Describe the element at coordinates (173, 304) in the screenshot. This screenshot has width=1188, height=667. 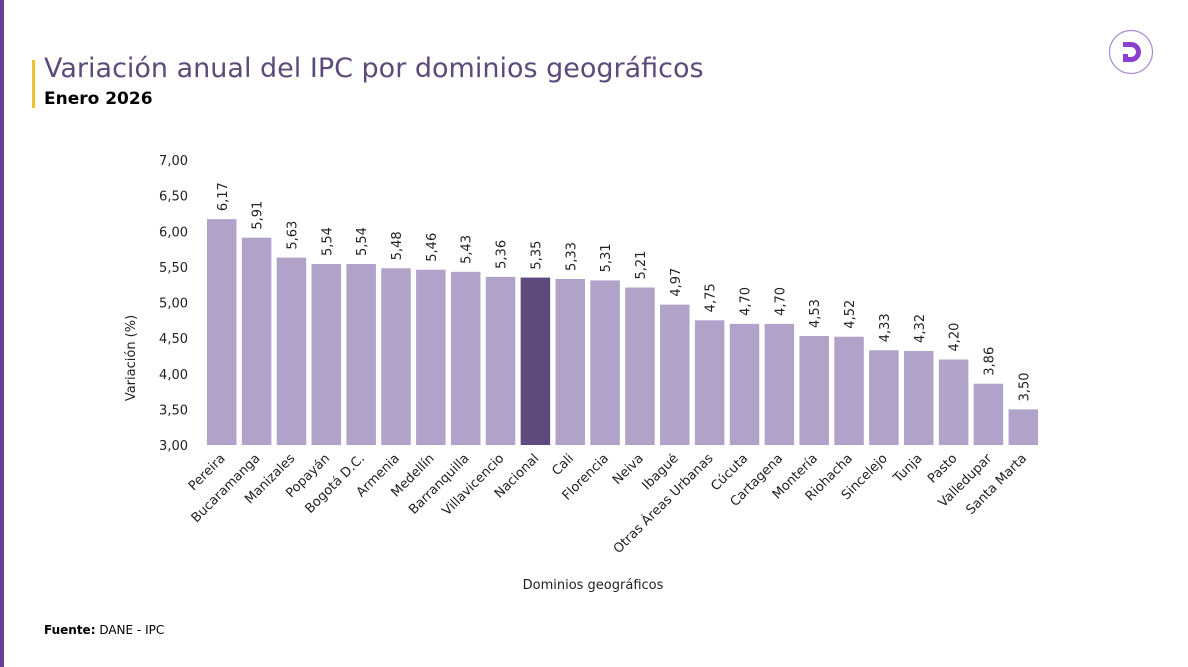
I see `y-tick-label: 5,00` at that location.